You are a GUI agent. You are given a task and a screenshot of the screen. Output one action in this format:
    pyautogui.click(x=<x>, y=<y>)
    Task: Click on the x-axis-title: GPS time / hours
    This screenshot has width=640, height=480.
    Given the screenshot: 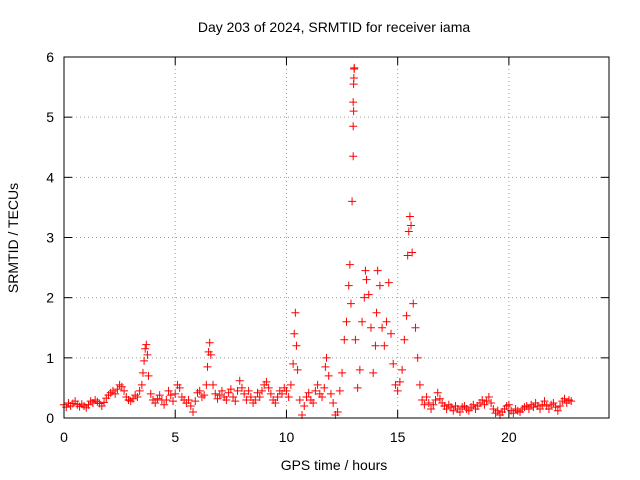 What is the action you would take?
    pyautogui.click(x=334, y=465)
    